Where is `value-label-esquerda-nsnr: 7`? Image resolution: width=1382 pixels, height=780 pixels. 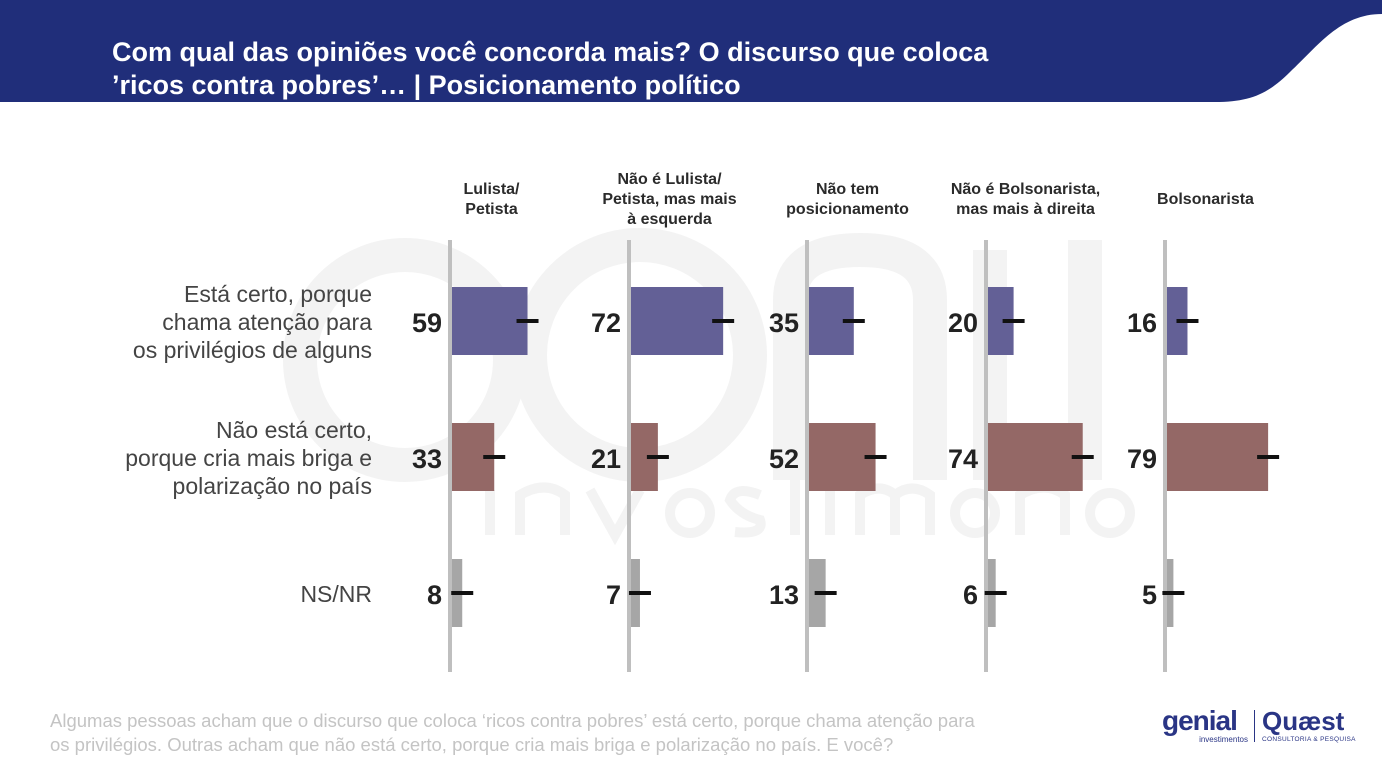
value-label-esquerda-nsnr: 7 is located at coordinates (613, 595).